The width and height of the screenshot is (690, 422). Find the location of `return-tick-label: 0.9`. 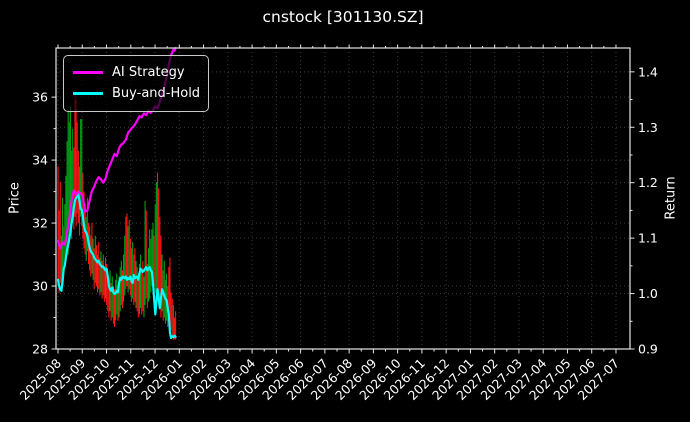

return-tick-label: 0.9 is located at coordinates (648, 349).